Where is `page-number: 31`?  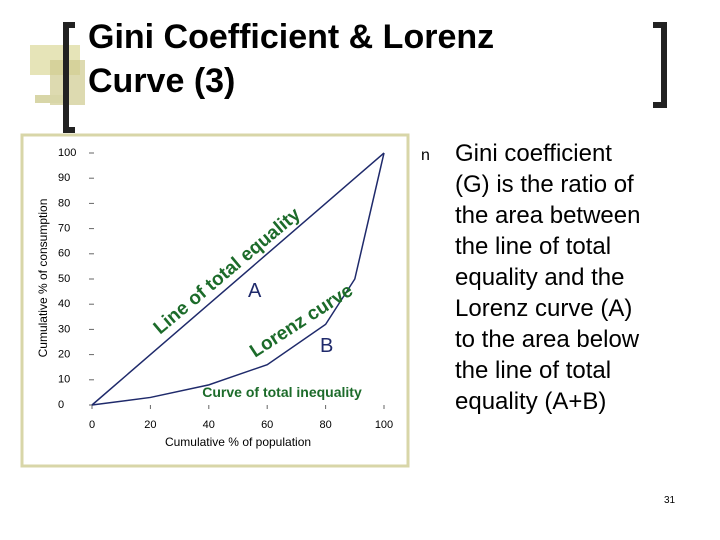 page-number: 31 is located at coordinates (670, 500).